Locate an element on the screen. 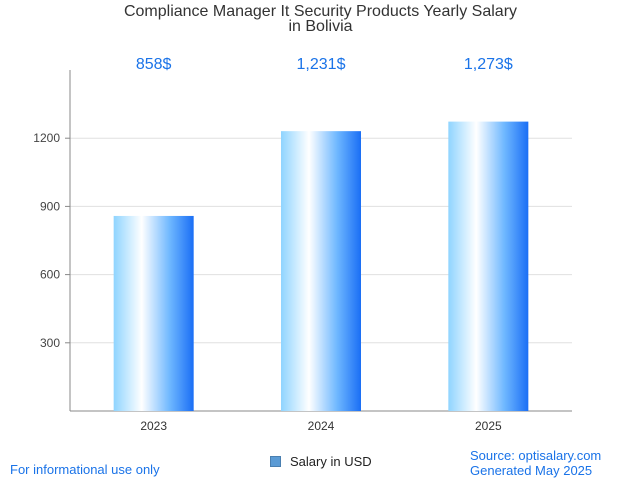 This screenshot has width=641, height=481. y-tick-label: 1200 is located at coordinates (46, 138).